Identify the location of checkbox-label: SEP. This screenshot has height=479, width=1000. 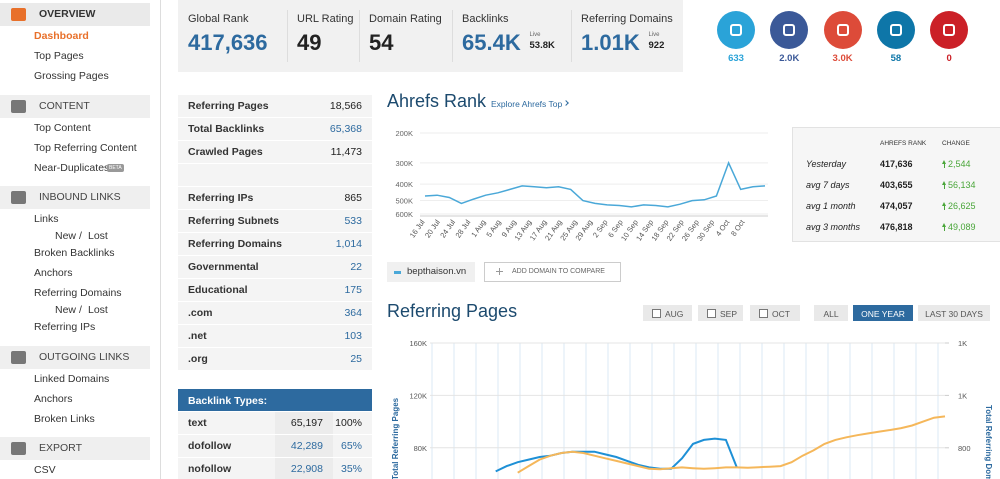
(729, 314).